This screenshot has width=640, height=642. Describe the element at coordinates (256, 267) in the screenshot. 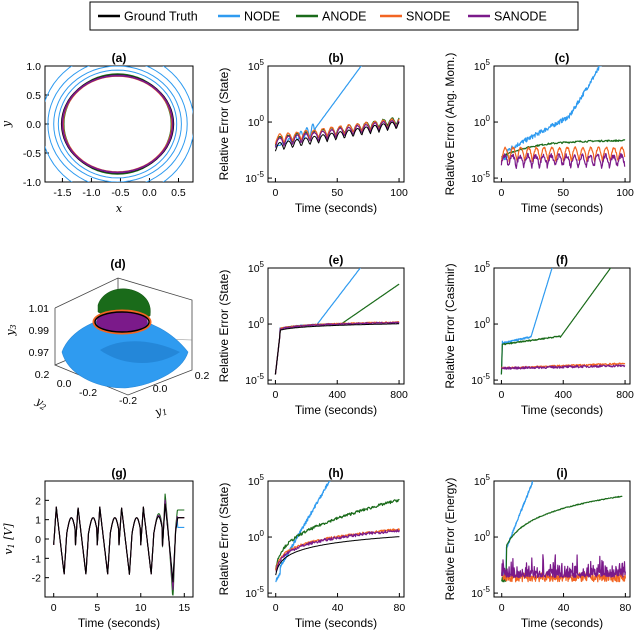

I see `panel-e-ytick-label: 10⁵` at that location.